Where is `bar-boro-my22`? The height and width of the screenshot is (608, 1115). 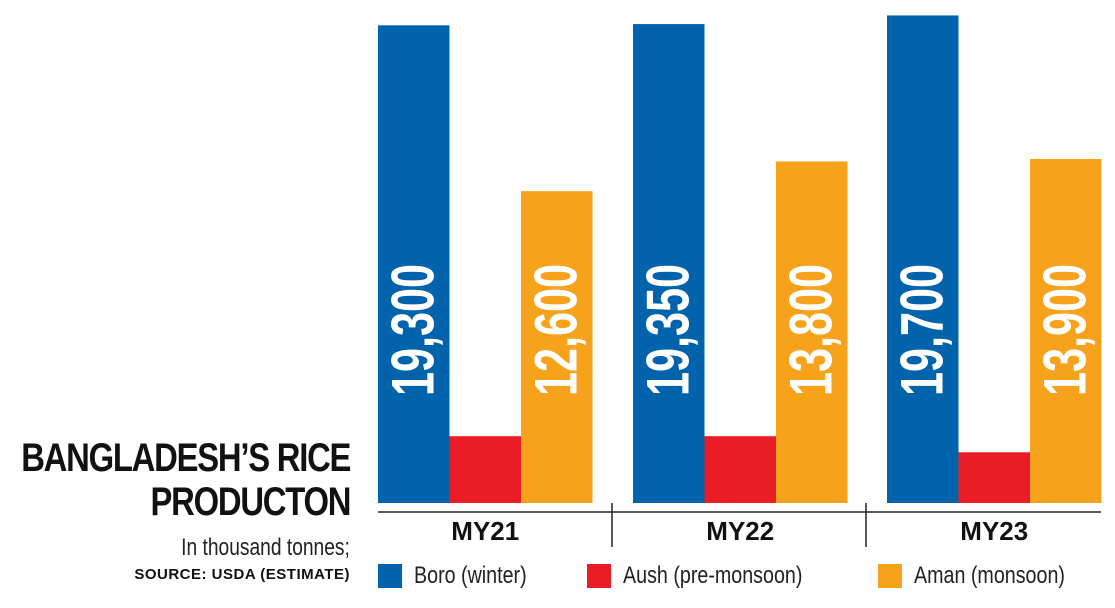
bar-boro-my22 is located at coordinates (669, 264).